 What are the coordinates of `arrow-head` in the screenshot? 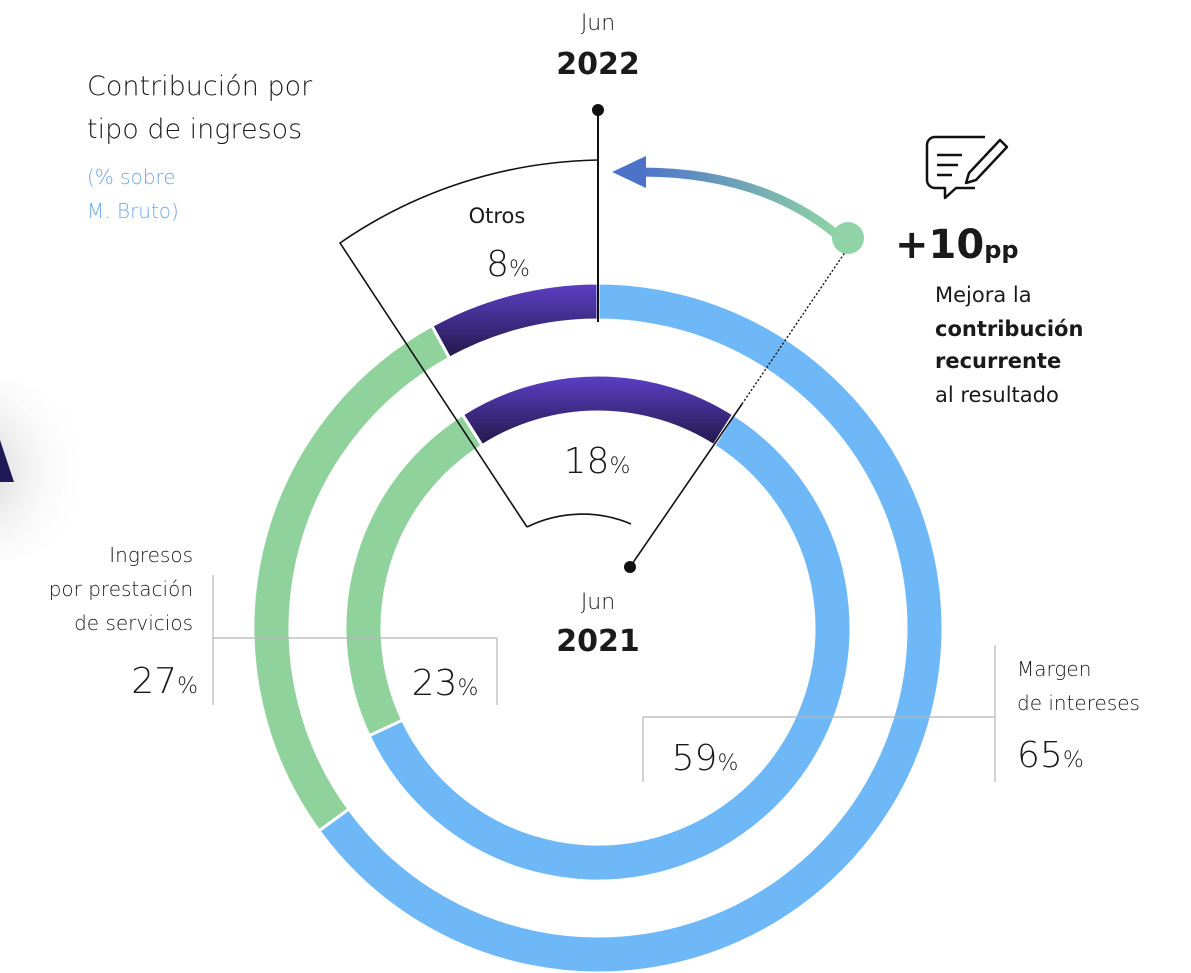 It's located at (629, 172).